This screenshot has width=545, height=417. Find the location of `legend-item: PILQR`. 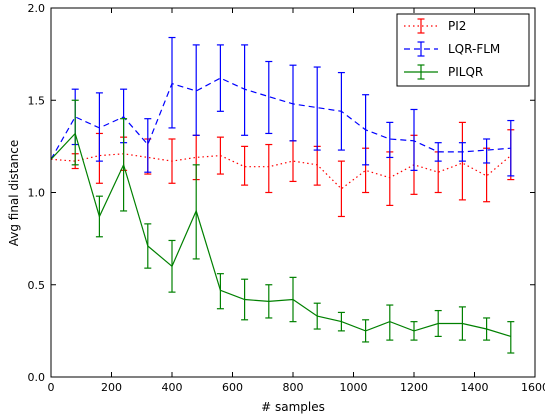

legend-item: PILQR is located at coordinates (443, 72).